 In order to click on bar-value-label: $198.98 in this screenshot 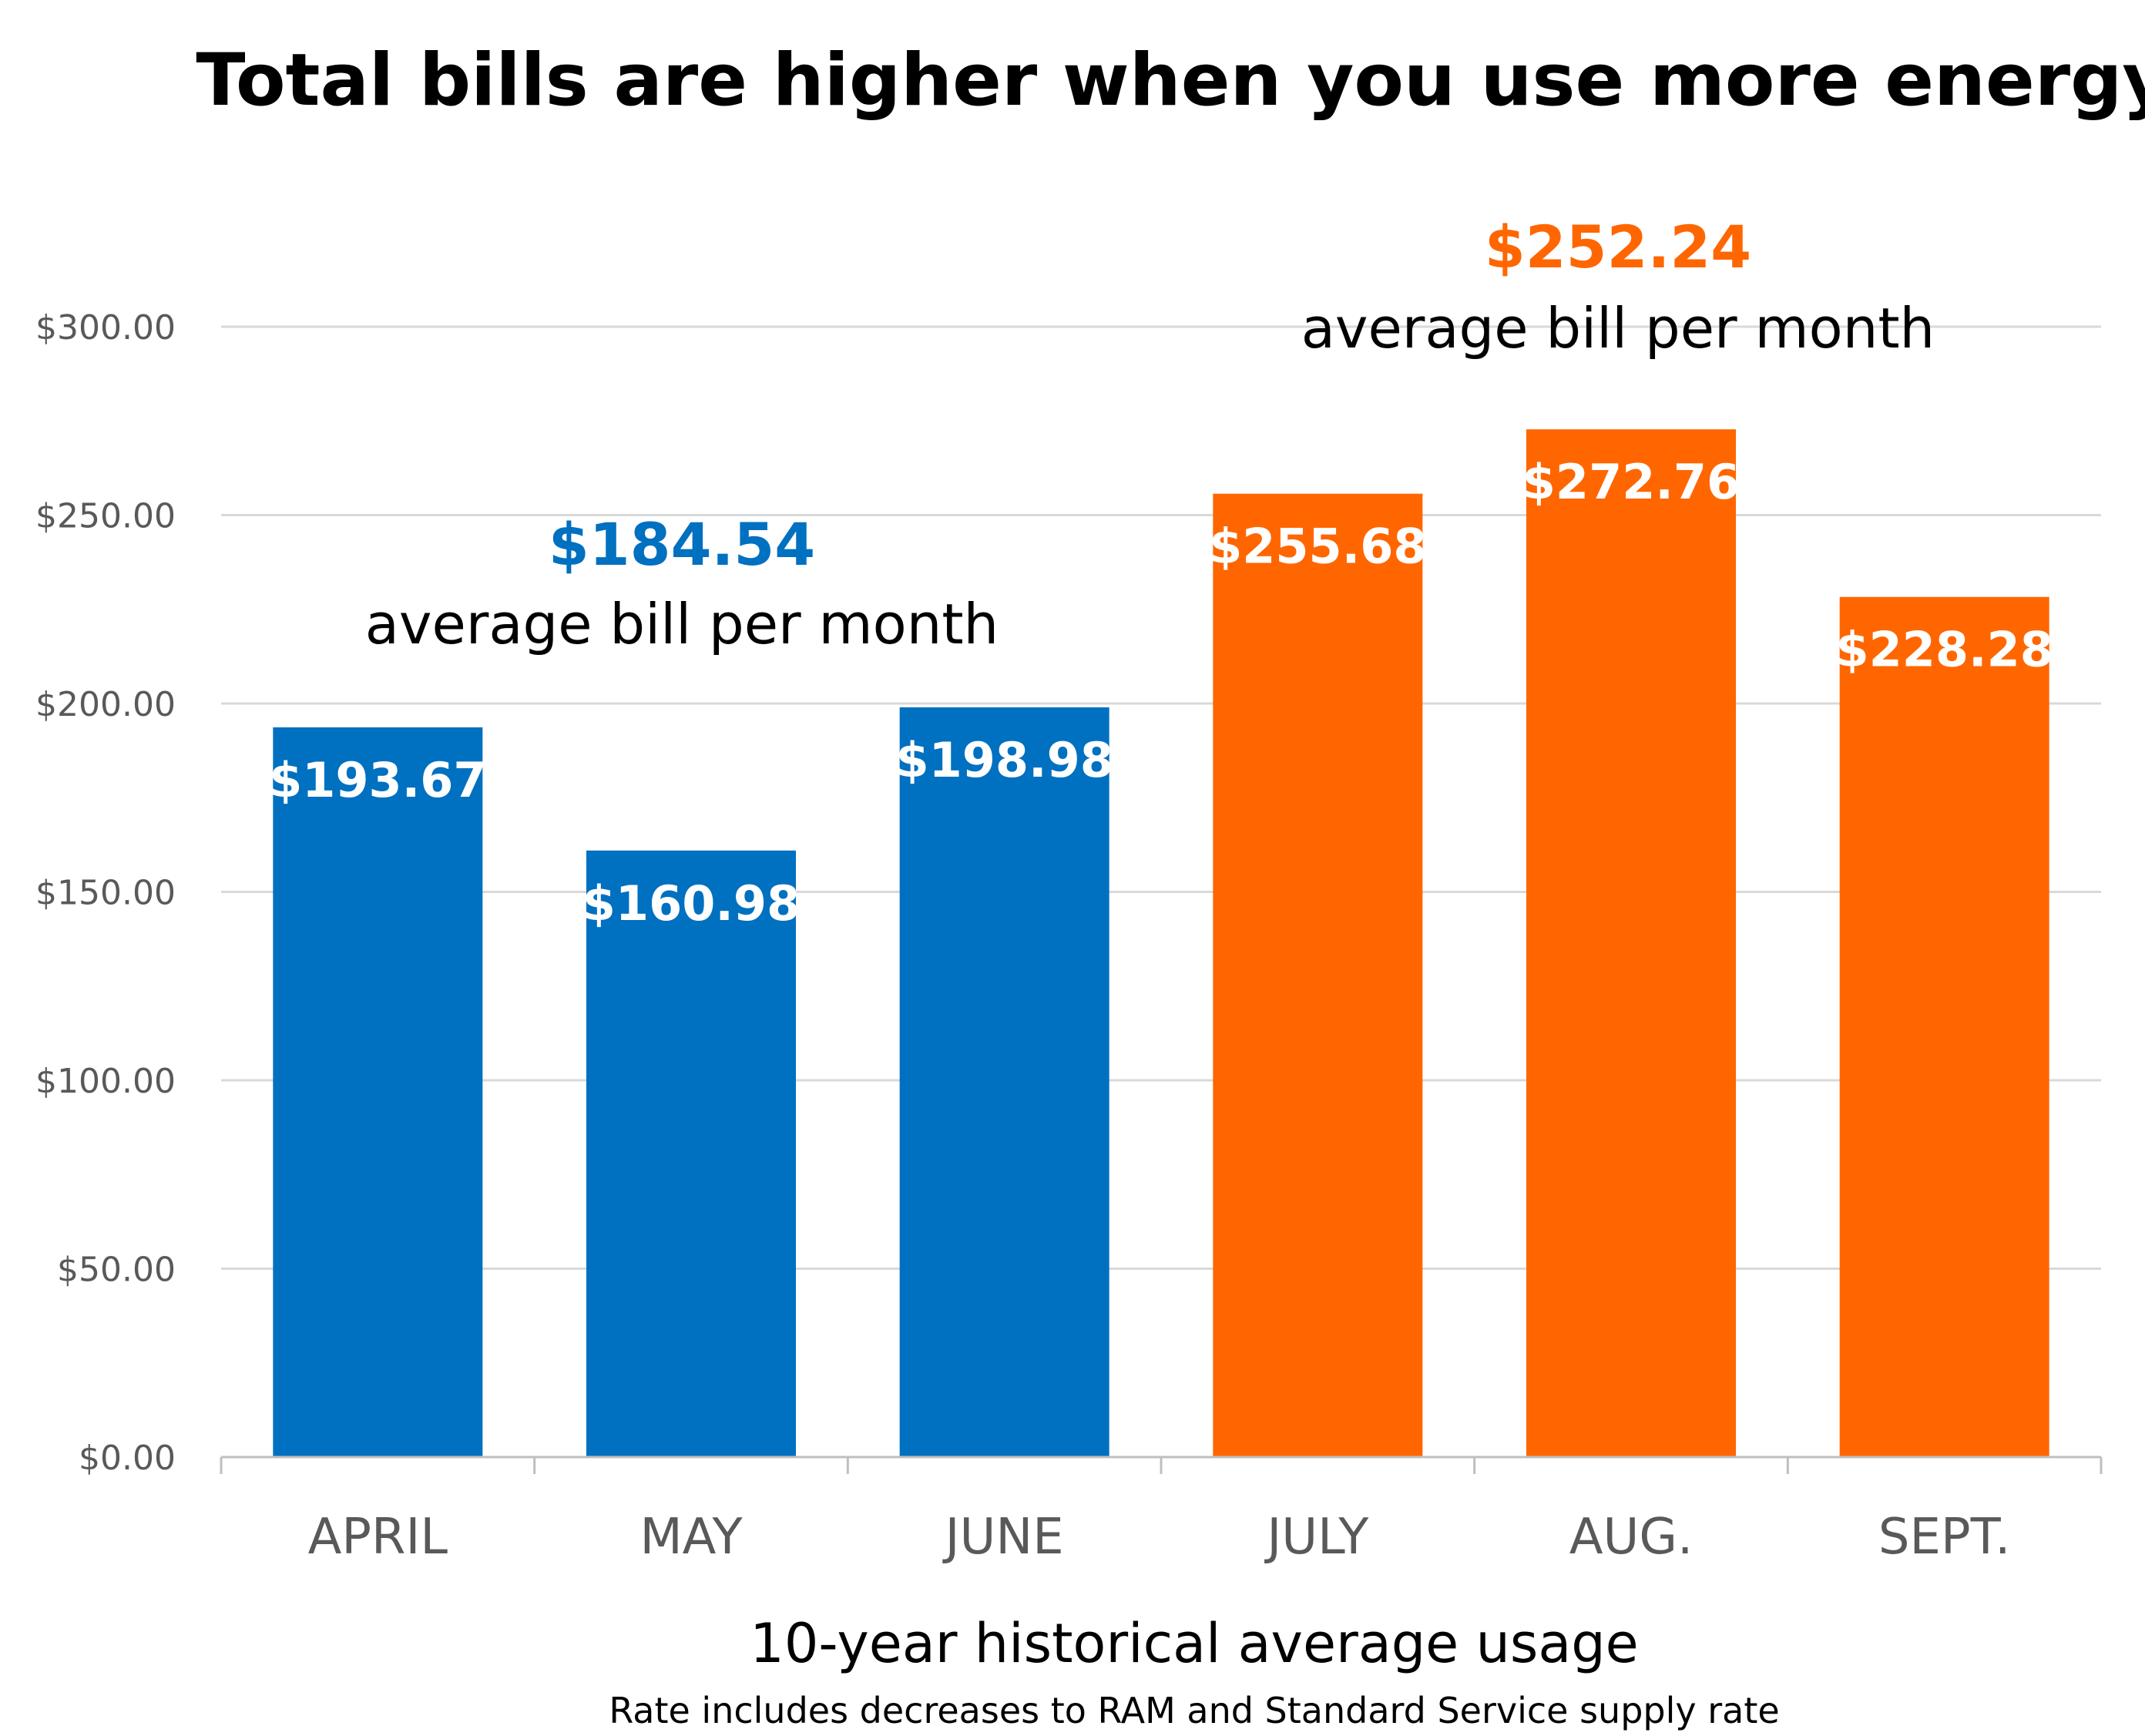, I will do `click(1004, 760)`.